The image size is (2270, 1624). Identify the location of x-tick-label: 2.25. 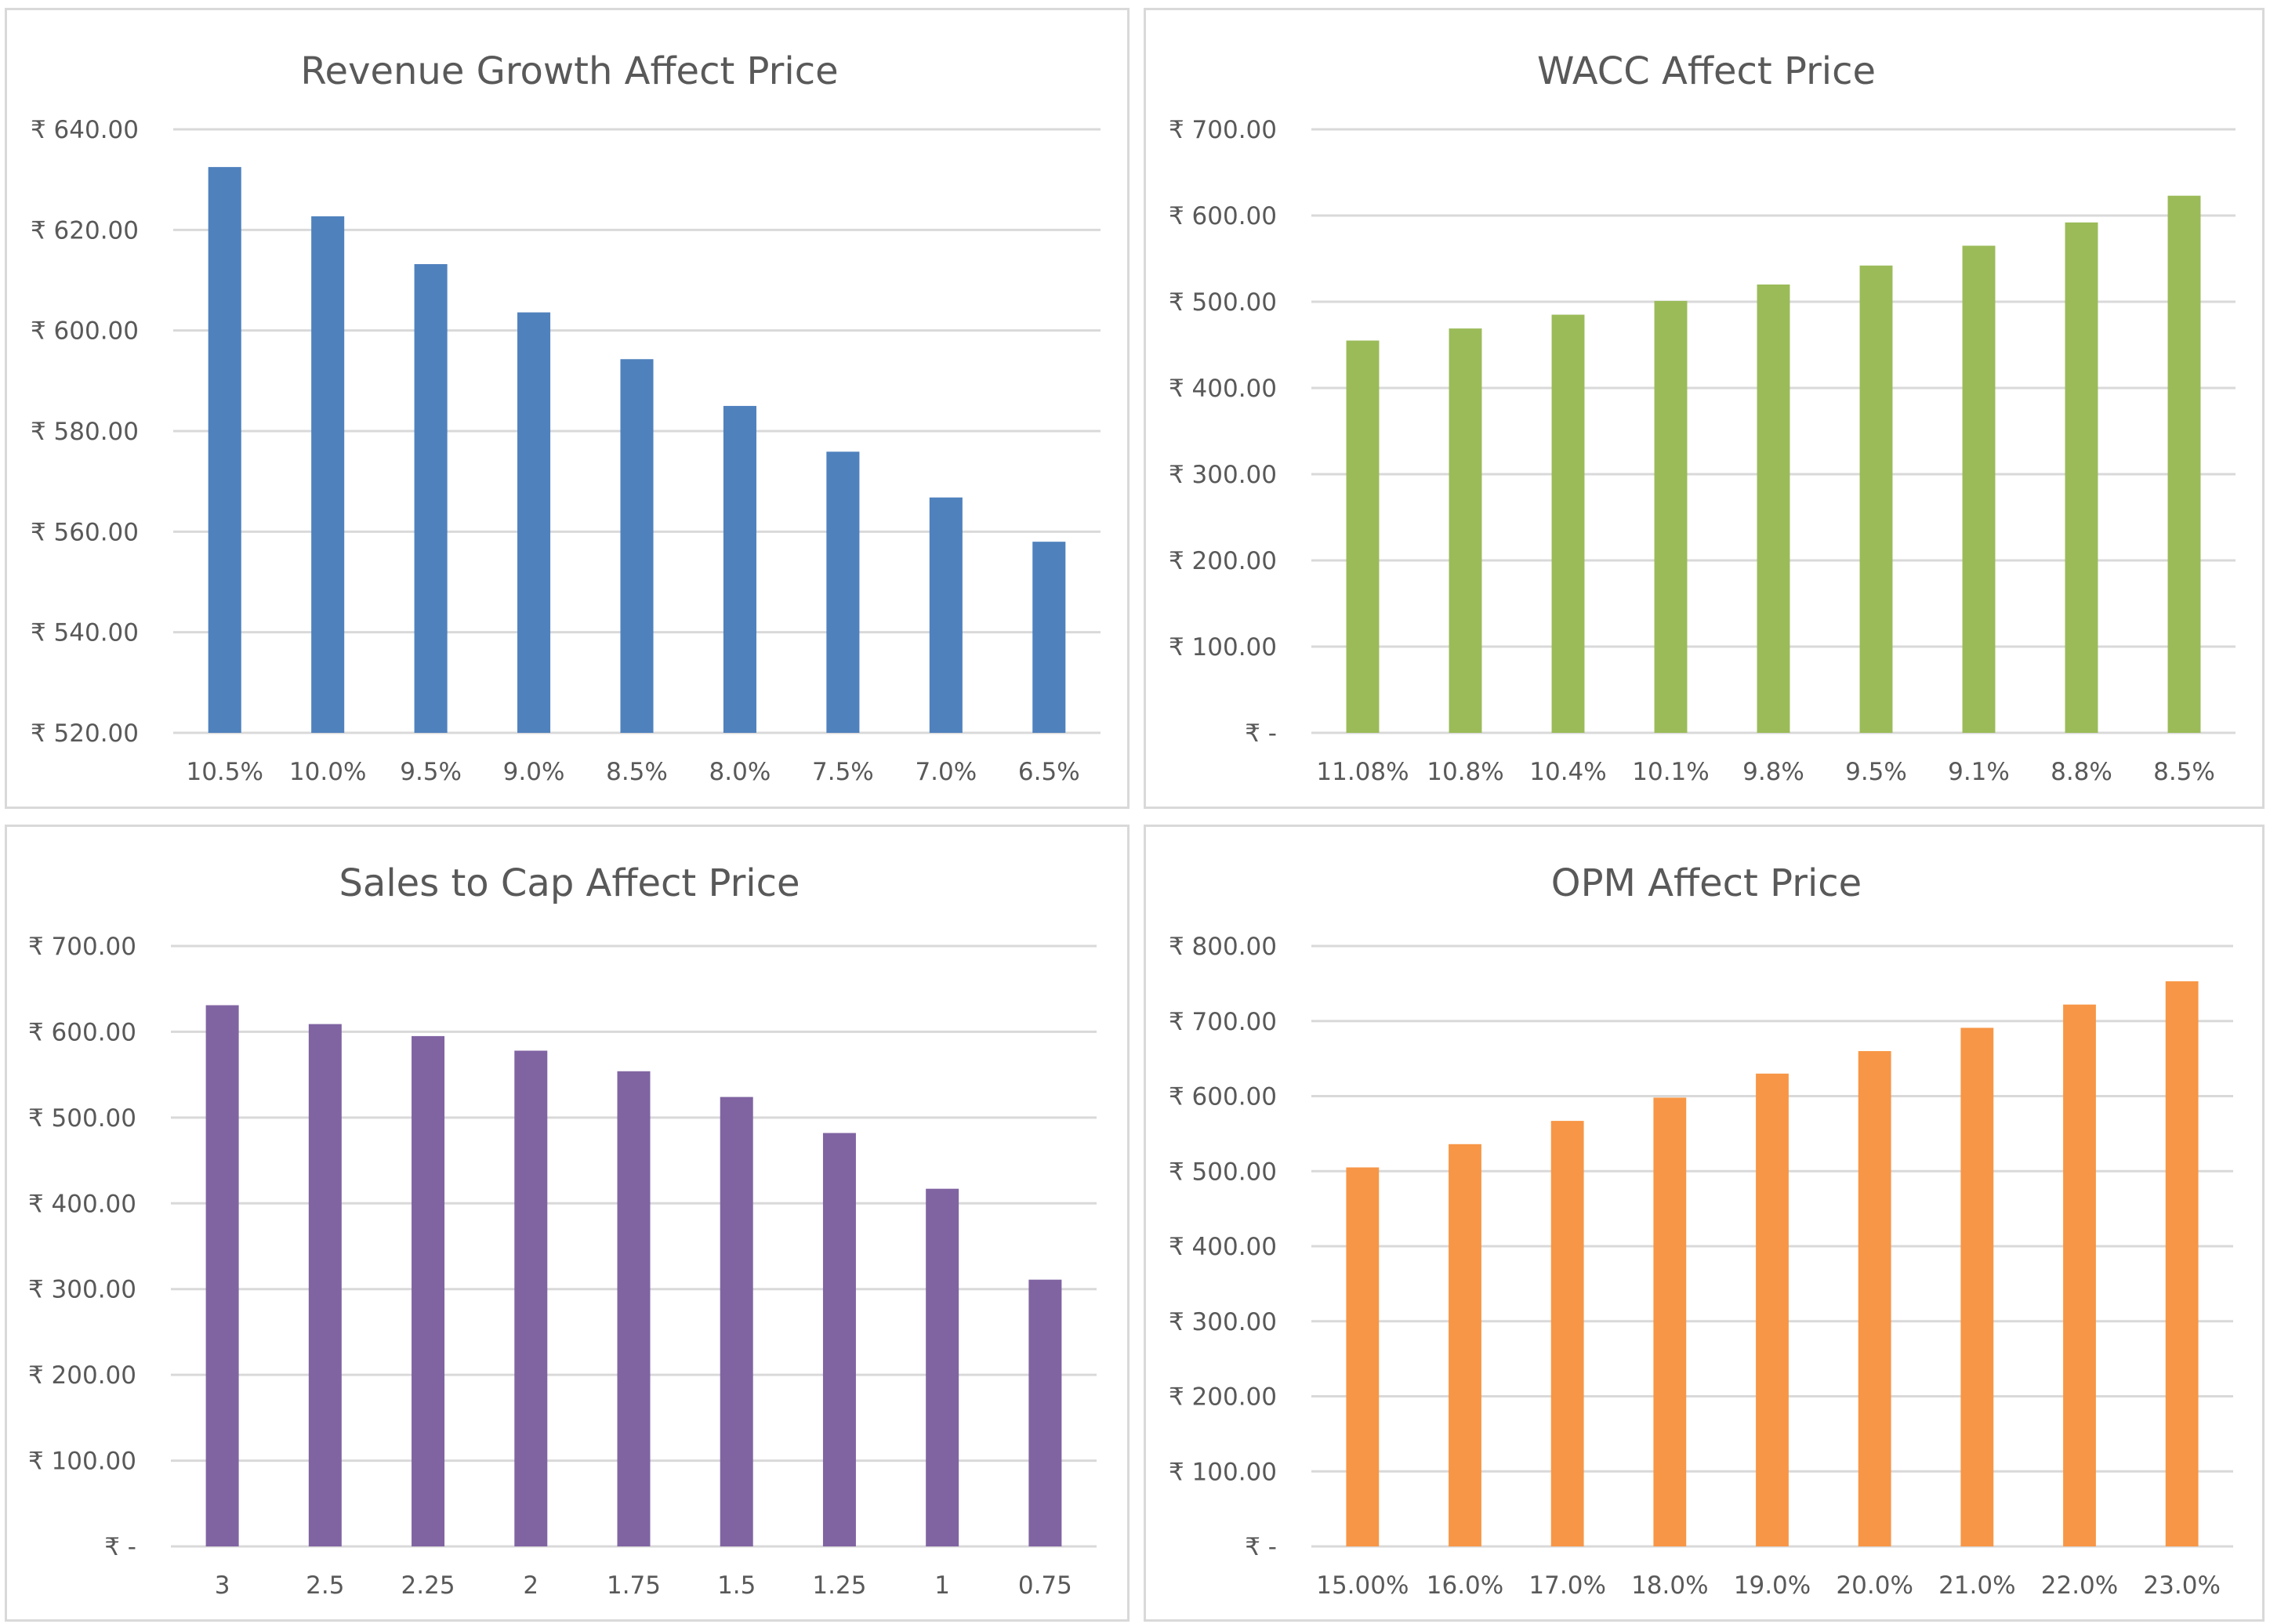
(428, 1585).